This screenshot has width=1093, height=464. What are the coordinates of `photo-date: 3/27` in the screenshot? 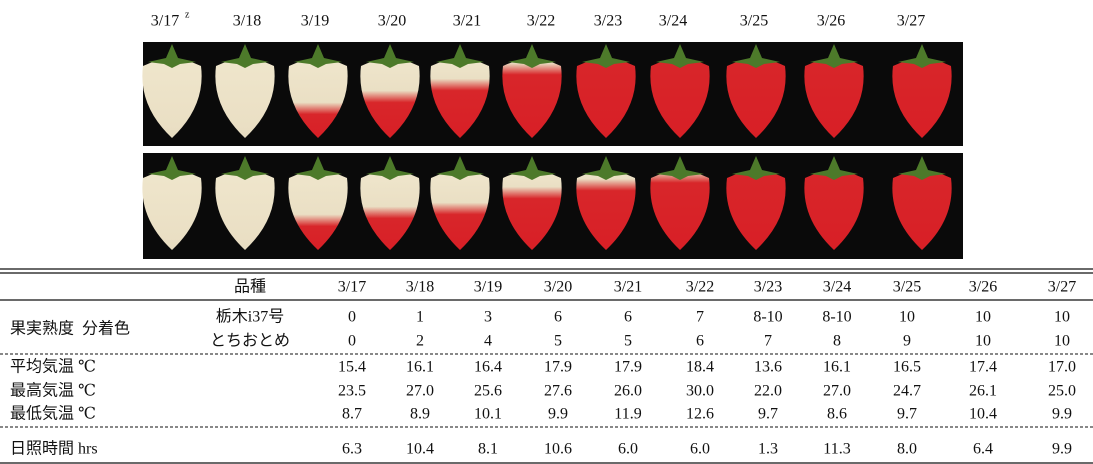 It's located at (911, 21).